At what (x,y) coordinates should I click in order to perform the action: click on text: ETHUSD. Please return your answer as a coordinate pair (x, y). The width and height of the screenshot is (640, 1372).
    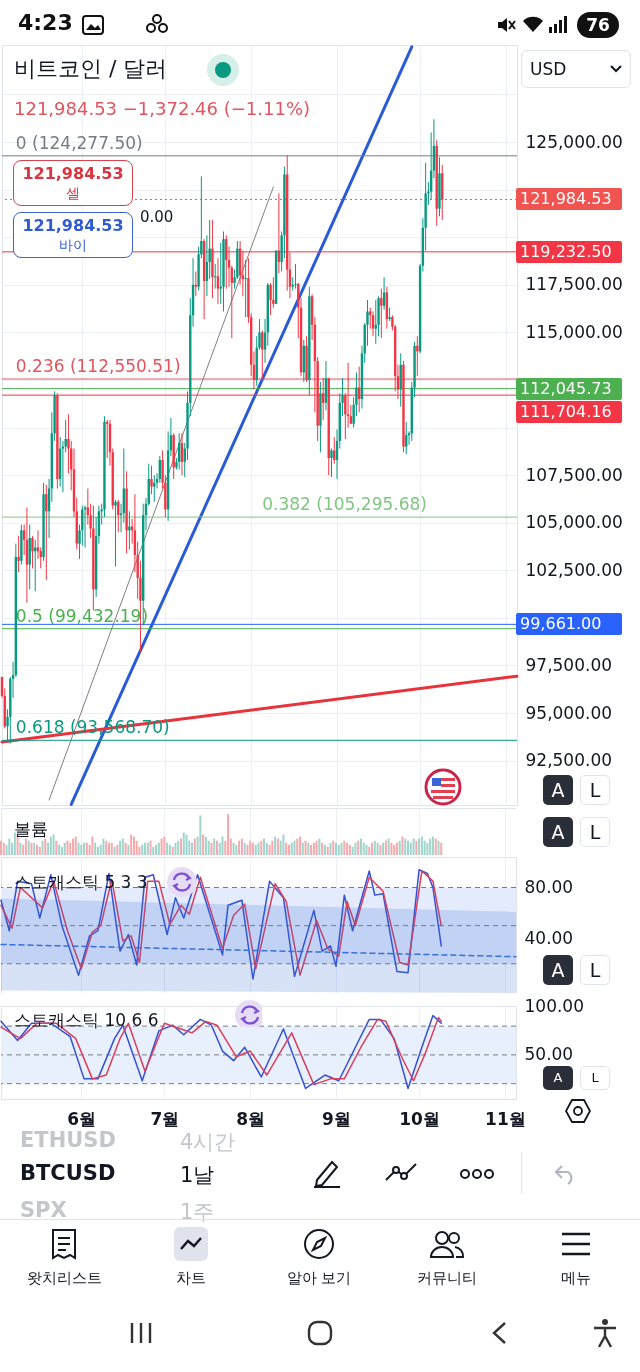
    Looking at the image, I should click on (68, 1140).